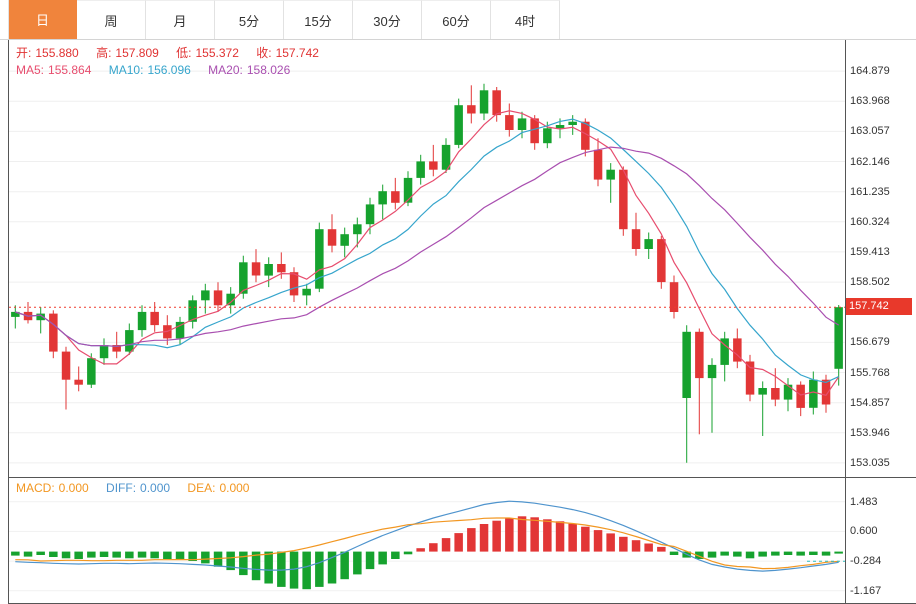 The width and height of the screenshot is (916, 604). I want to click on macd-tick-label: -1.167, so click(866, 590).